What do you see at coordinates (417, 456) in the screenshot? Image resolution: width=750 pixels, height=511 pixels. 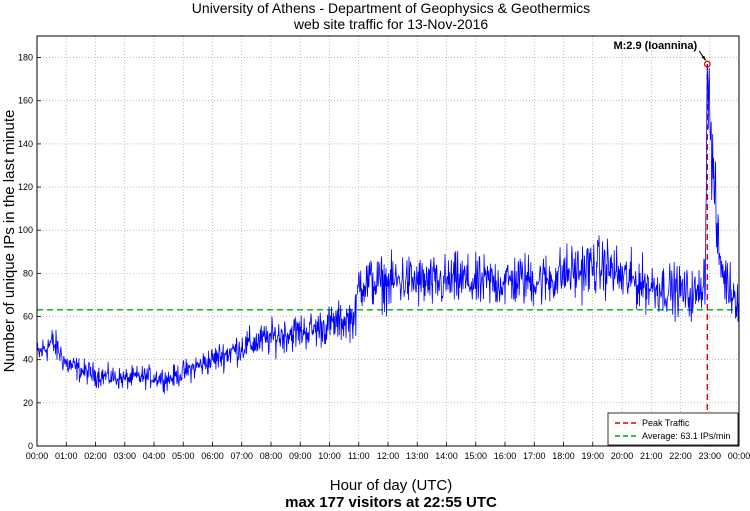 I see `x-tick-label: 13:00` at bounding box center [417, 456].